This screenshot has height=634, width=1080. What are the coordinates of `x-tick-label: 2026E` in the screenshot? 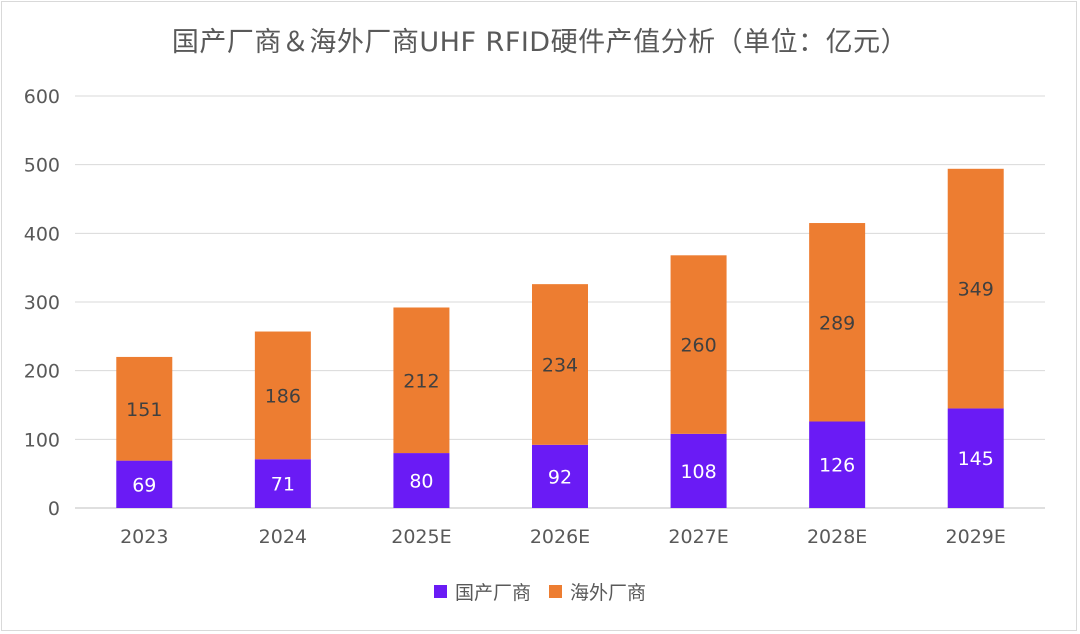 It's located at (560, 537).